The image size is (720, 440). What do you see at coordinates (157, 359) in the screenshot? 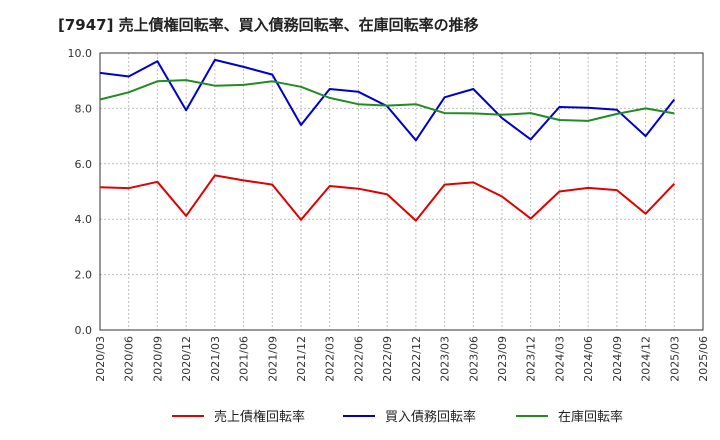
I see `x-tick-label: 2020/09` at bounding box center [157, 359].